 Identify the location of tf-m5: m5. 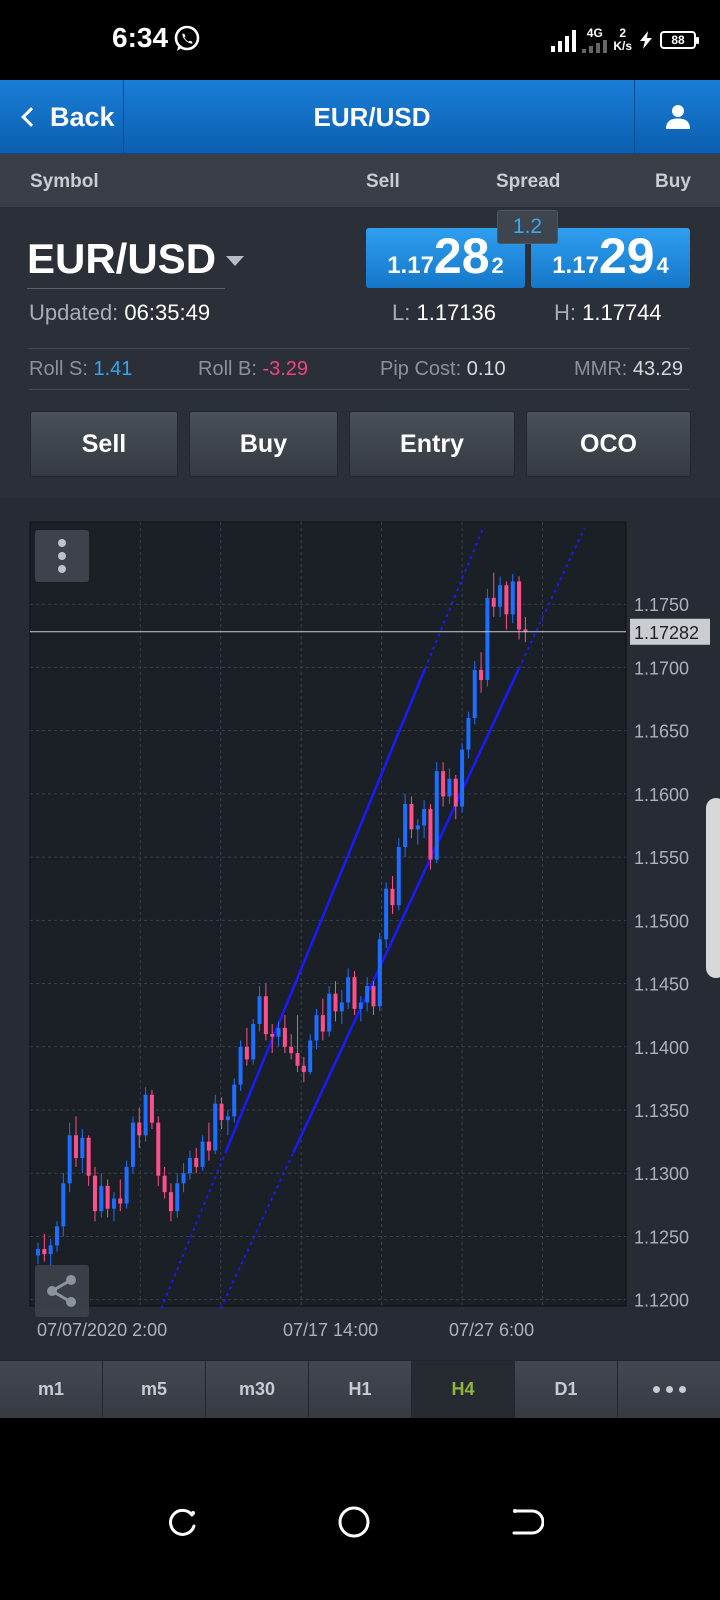
(154, 1389).